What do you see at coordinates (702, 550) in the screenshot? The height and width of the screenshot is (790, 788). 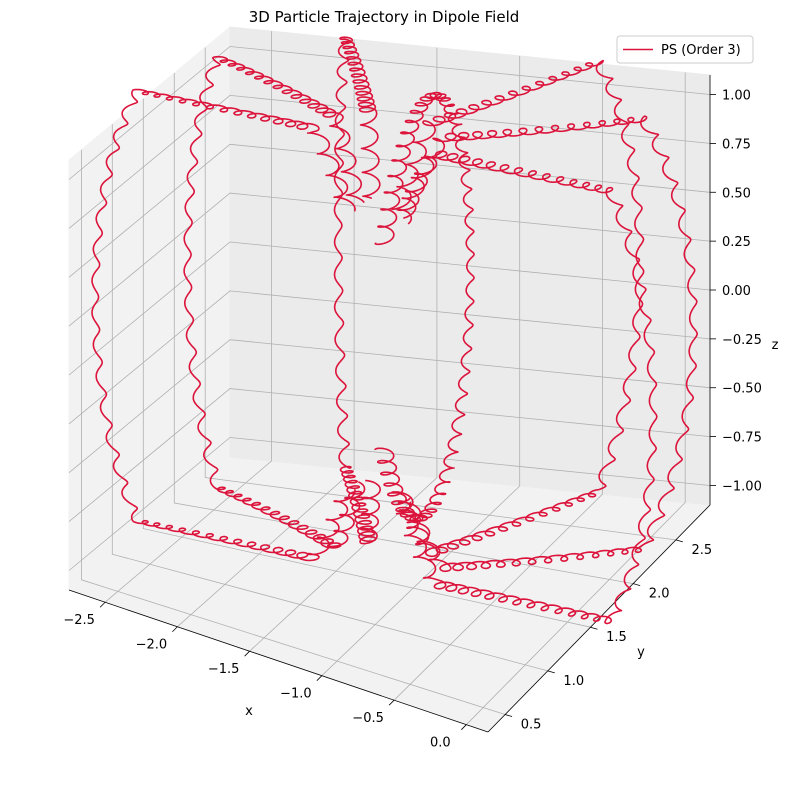 I see `y-tick-label: 2.5` at bounding box center [702, 550].